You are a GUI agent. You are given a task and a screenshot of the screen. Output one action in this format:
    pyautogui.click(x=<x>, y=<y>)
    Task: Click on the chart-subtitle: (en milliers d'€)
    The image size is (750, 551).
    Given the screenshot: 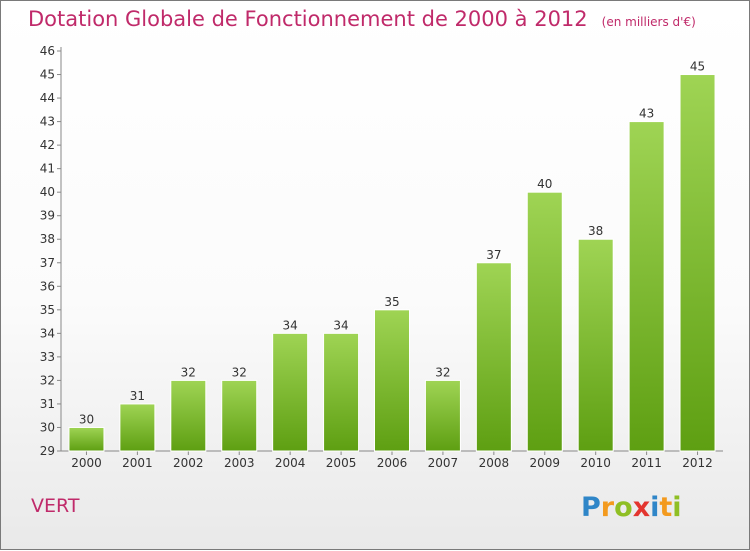 What is the action you would take?
    pyautogui.click(x=648, y=22)
    